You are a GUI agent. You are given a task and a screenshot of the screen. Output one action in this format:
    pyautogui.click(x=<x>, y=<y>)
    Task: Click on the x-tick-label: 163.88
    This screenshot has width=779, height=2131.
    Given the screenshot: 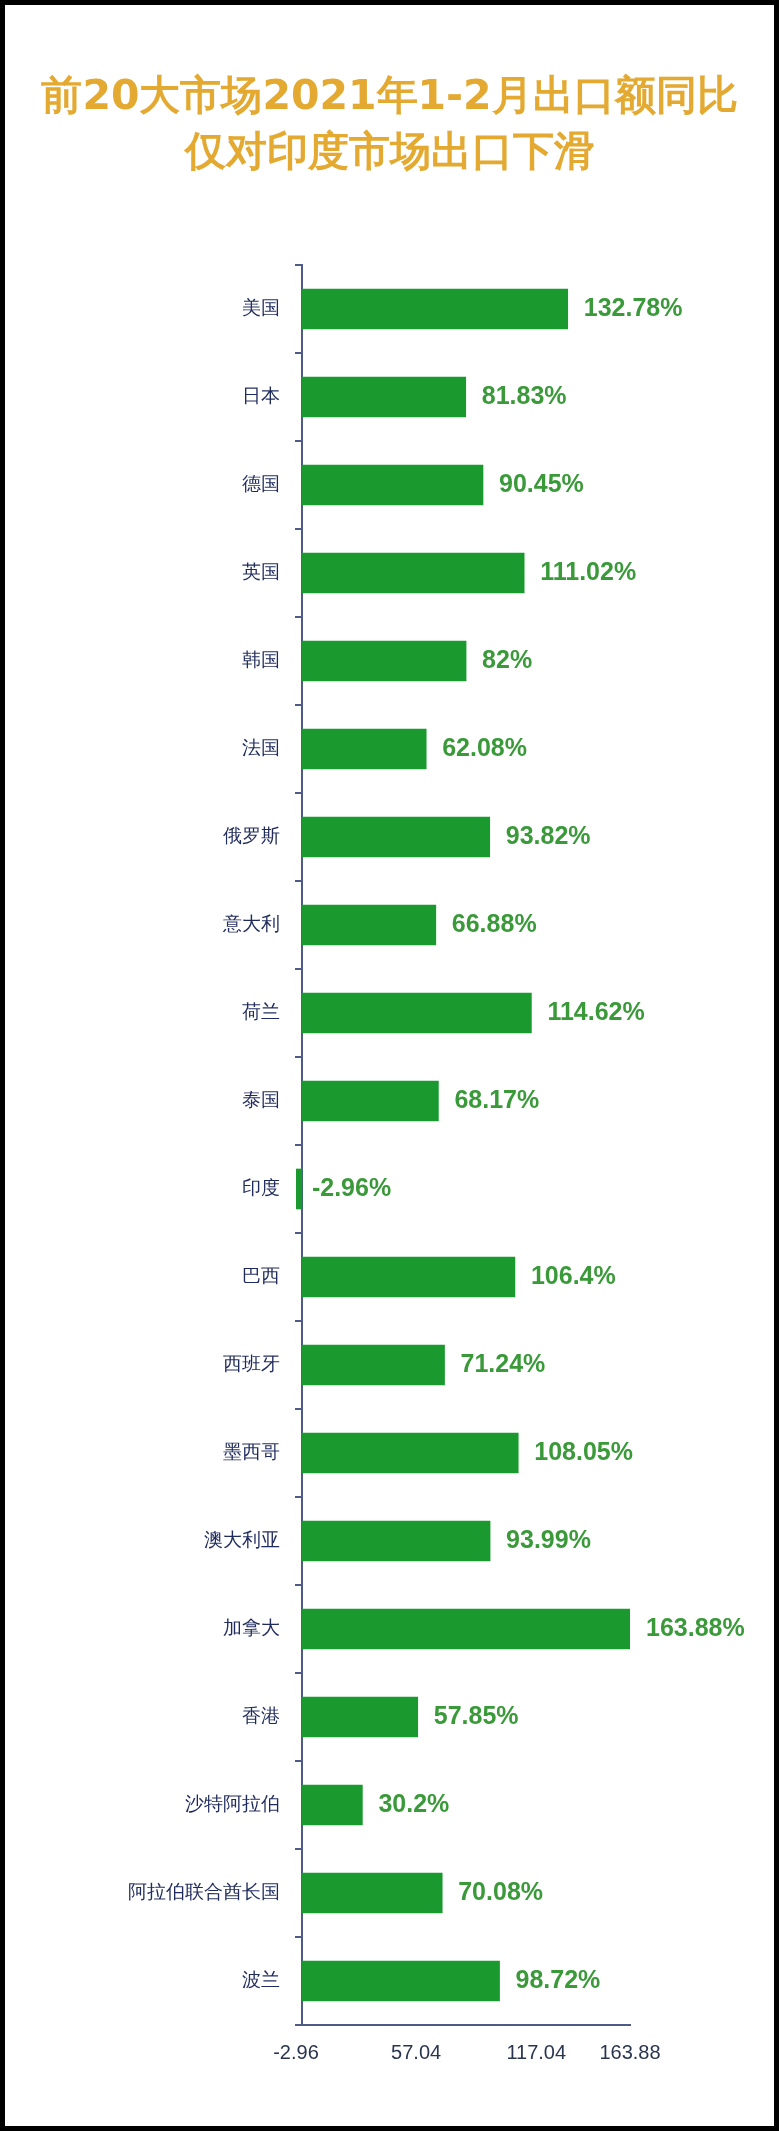 What is the action you would take?
    pyautogui.click(x=630, y=2051)
    